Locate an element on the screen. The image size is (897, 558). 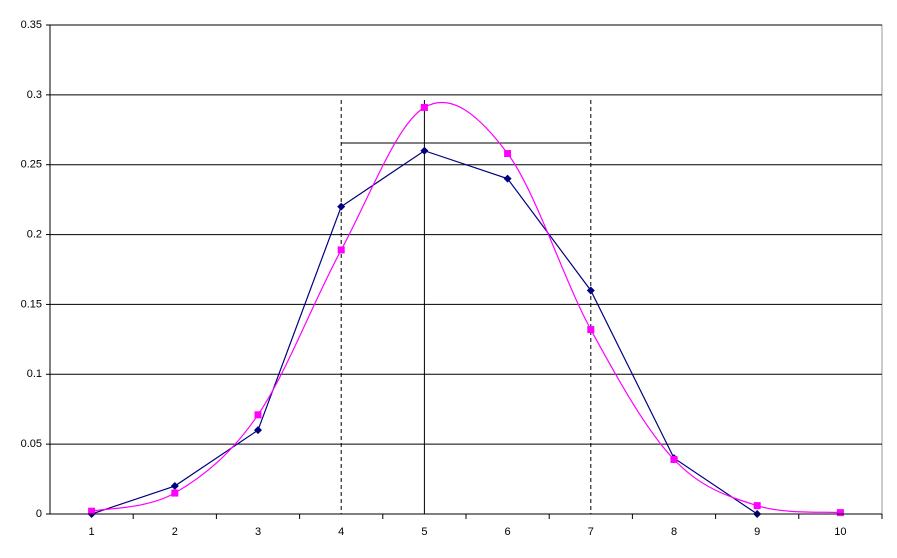
y-tick-label: 0 is located at coordinates (39, 514).